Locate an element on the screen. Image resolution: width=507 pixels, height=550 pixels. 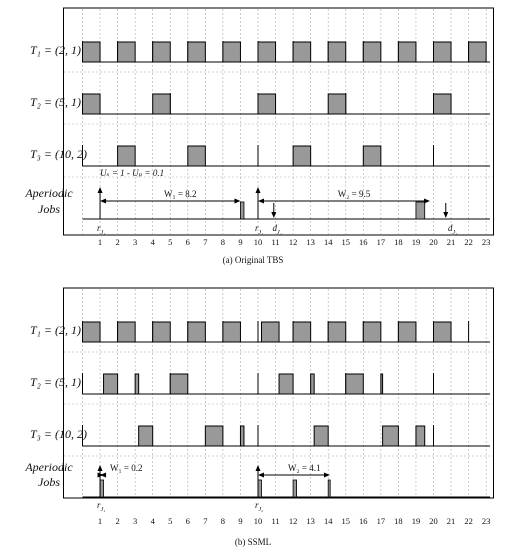
panel-a-marker-label-1: rJ₁ is located at coordinates (101, 229).